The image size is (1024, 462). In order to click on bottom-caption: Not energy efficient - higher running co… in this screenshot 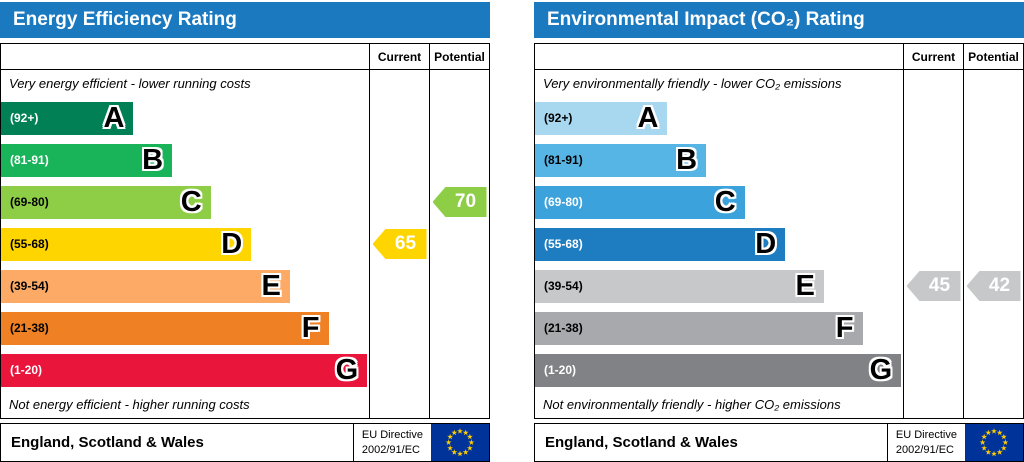, I will do `click(129, 404)`.